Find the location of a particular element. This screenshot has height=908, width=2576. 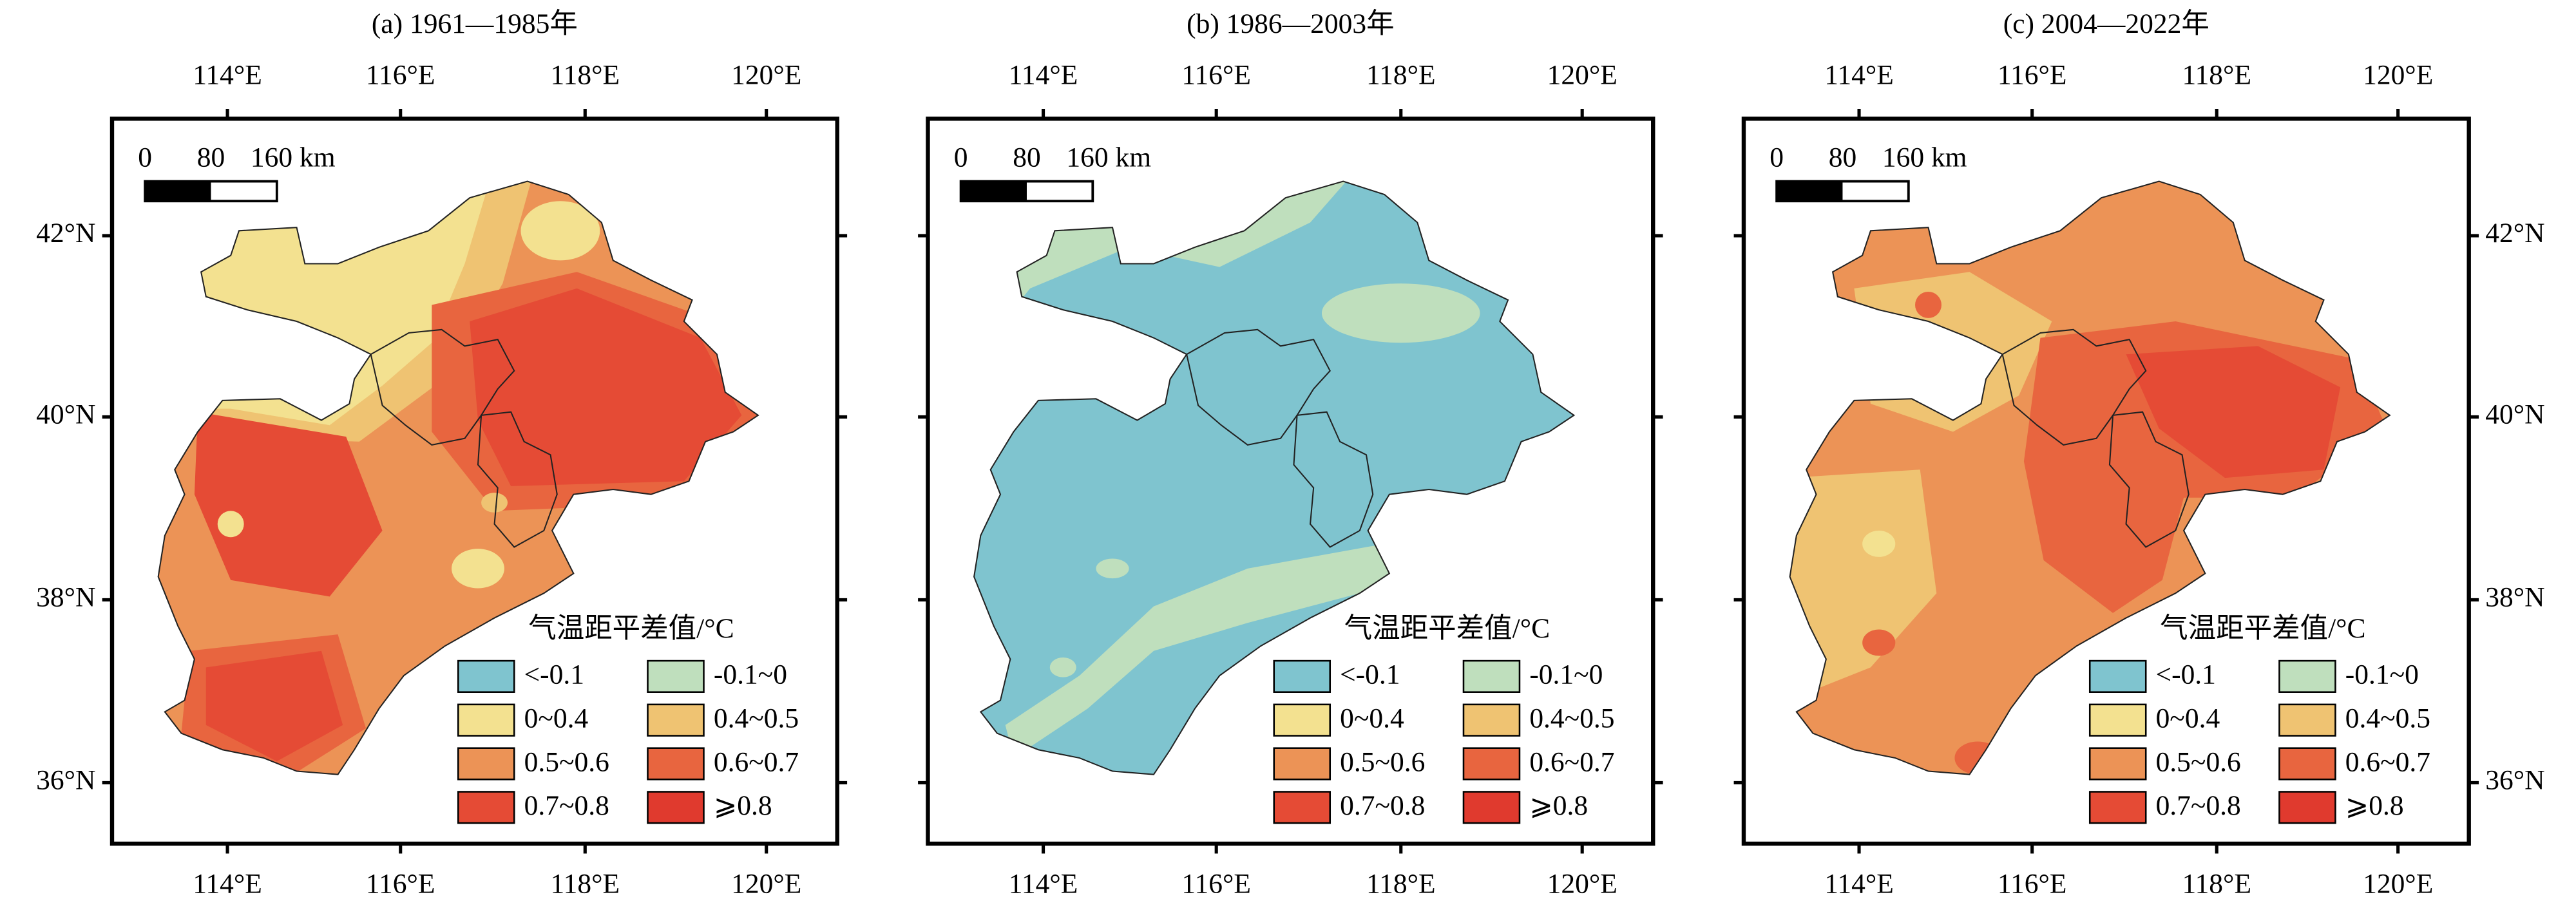

panel-title: (a) 1961—1985年 is located at coordinates (475, 23).